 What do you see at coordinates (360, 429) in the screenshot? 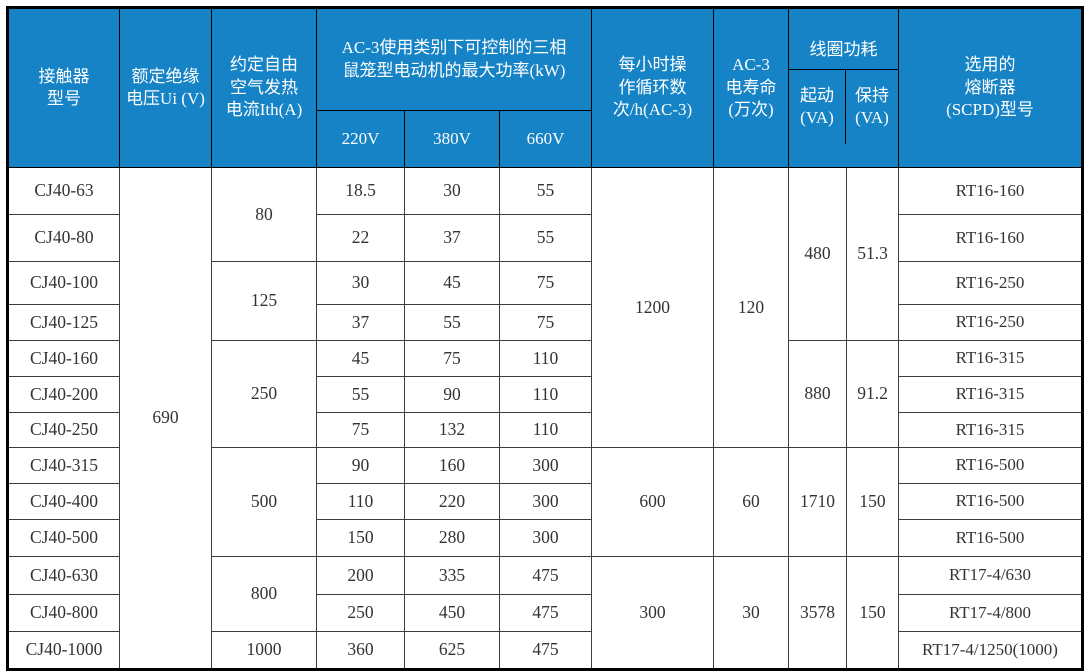
I see `kw220-cell: 75` at bounding box center [360, 429].